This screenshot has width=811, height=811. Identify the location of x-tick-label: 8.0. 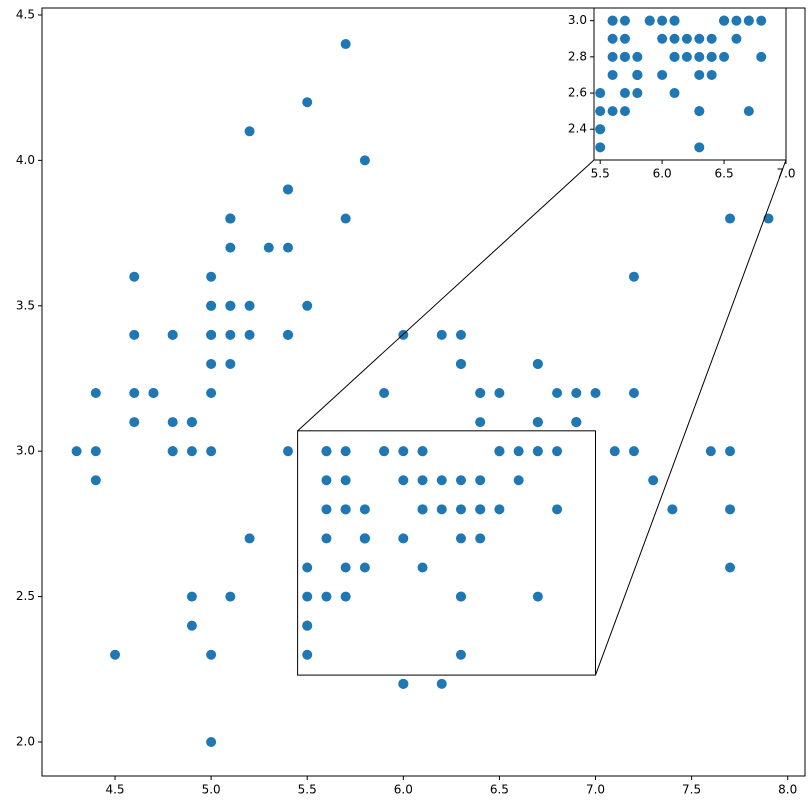
(787, 790).